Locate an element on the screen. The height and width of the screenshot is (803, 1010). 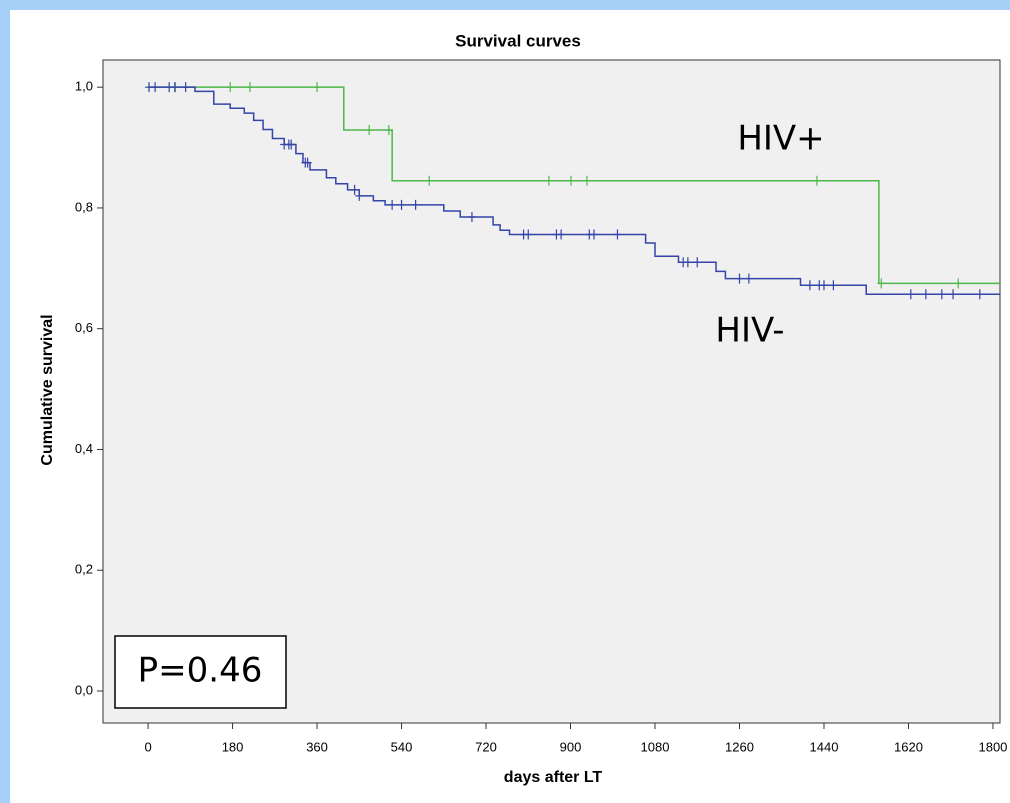
x-tick-label: 0 is located at coordinates (147, 746).